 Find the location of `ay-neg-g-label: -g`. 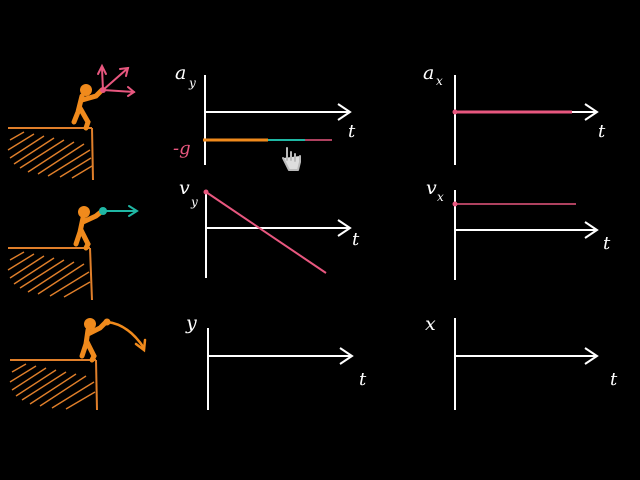

ay-neg-g-label: -g is located at coordinates (182, 148).